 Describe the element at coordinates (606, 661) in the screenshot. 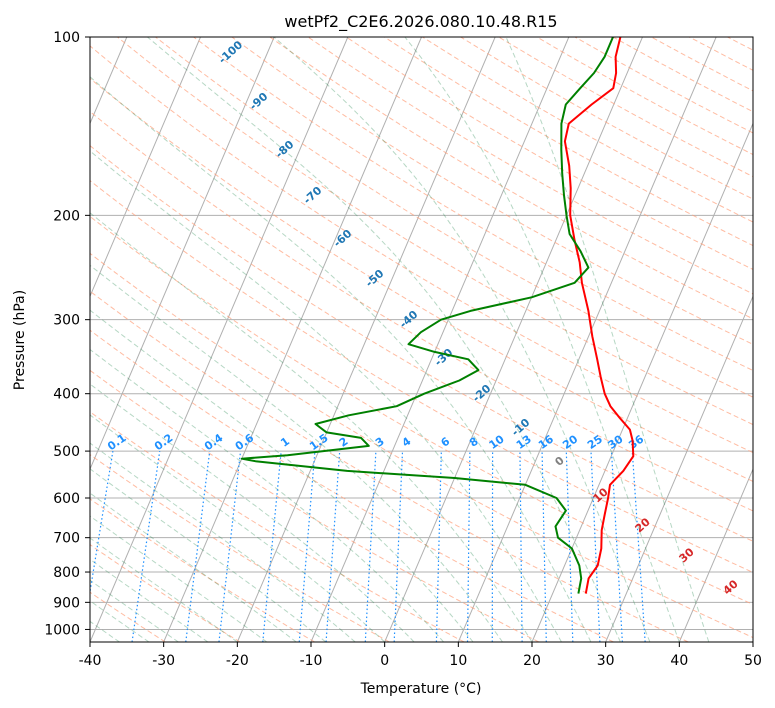

I see `x-tick-label: 30` at that location.